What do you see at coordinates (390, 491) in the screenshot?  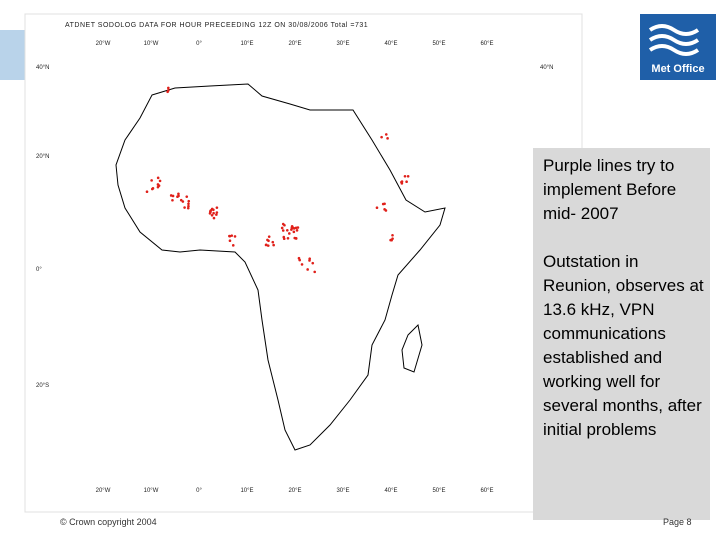 I see `longitude-label: 40°E` at bounding box center [390, 491].